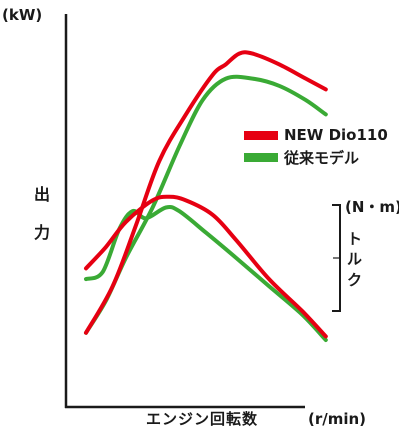 The width and height of the screenshot is (399, 431). What do you see at coordinates (336, 135) in the screenshot?
I see `legend-label-new: NEW Dio110` at bounding box center [336, 135].